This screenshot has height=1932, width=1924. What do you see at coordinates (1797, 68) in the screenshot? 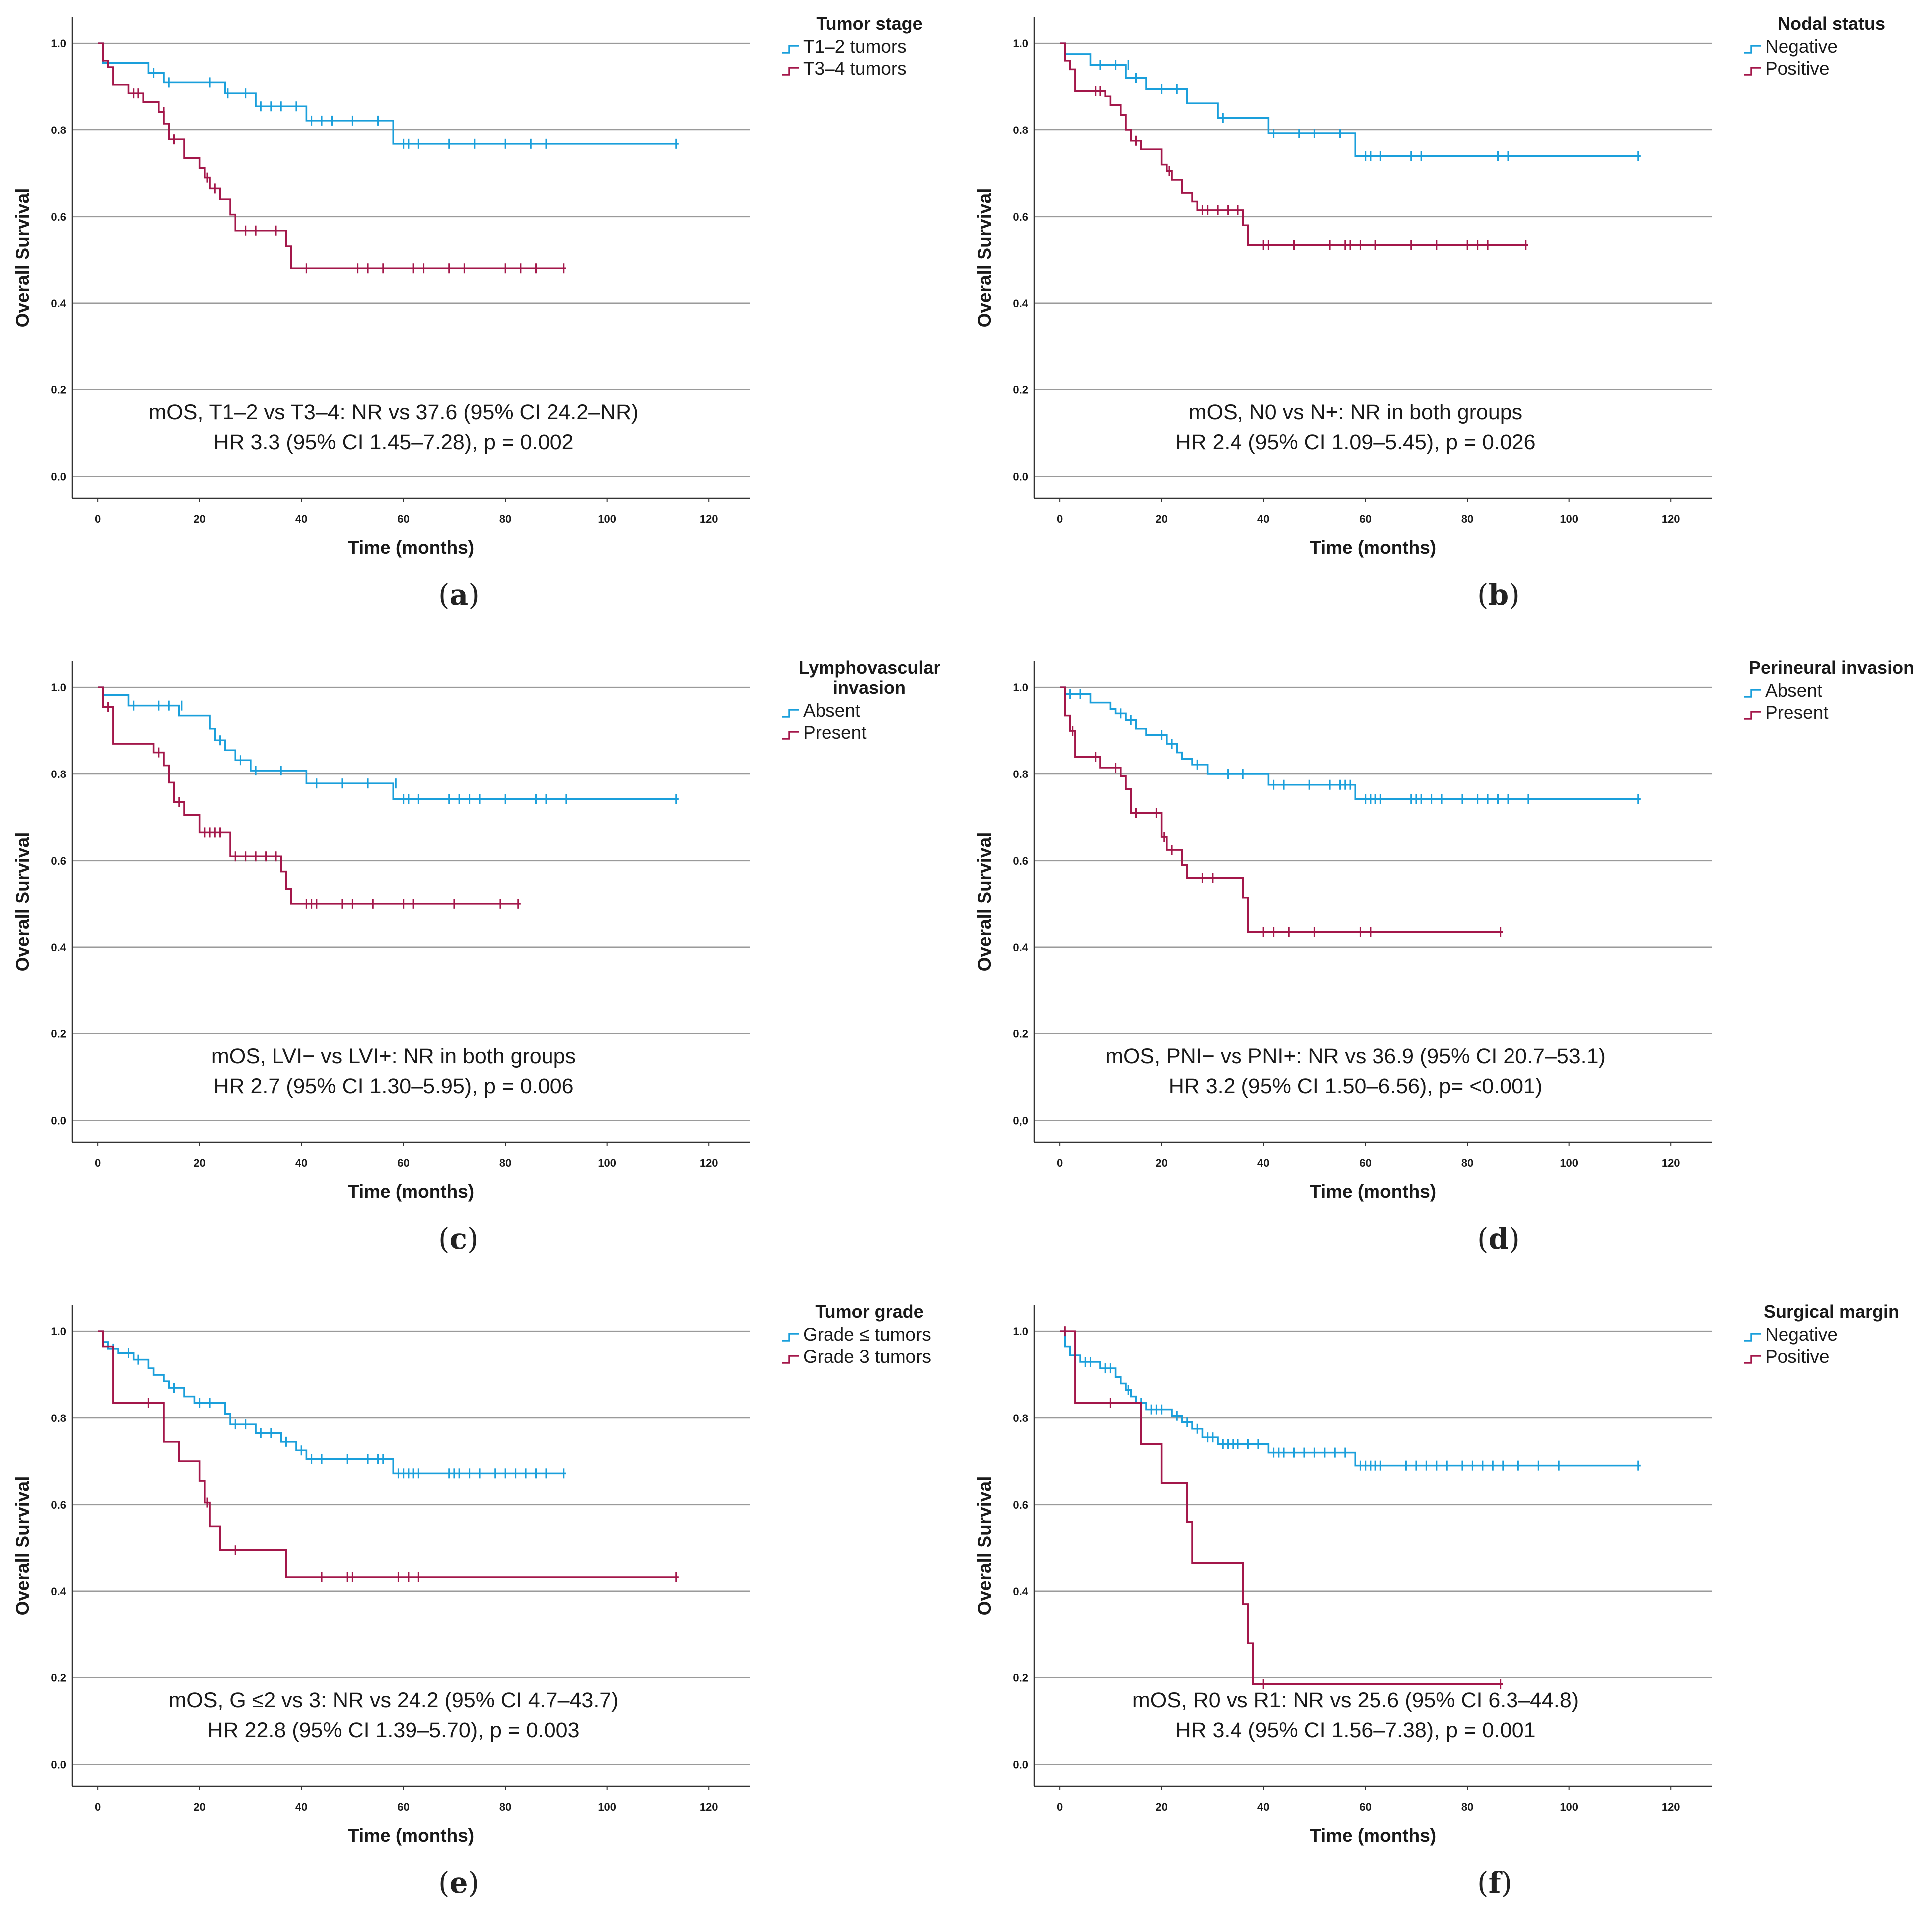
I see `legend-label: Positive` at bounding box center [1797, 68].